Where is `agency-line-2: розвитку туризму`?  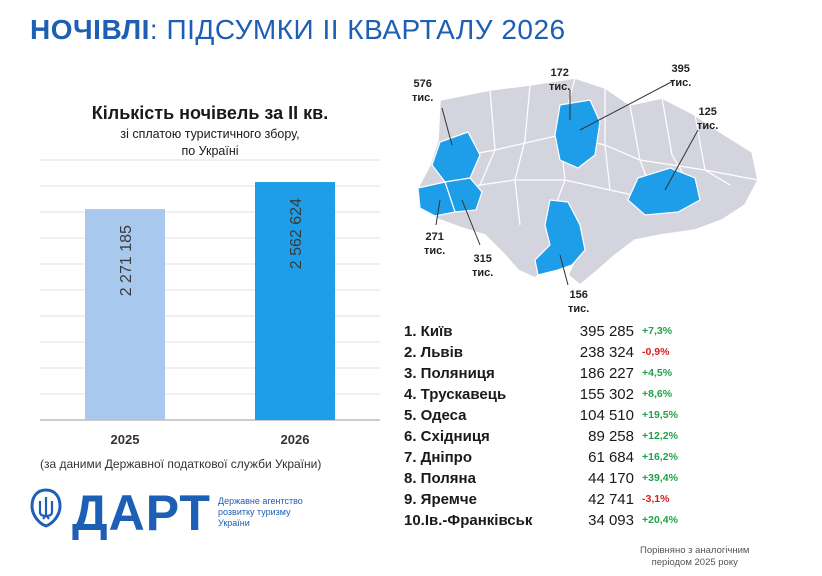 agency-line-2: розвитку туризму is located at coordinates (254, 512).